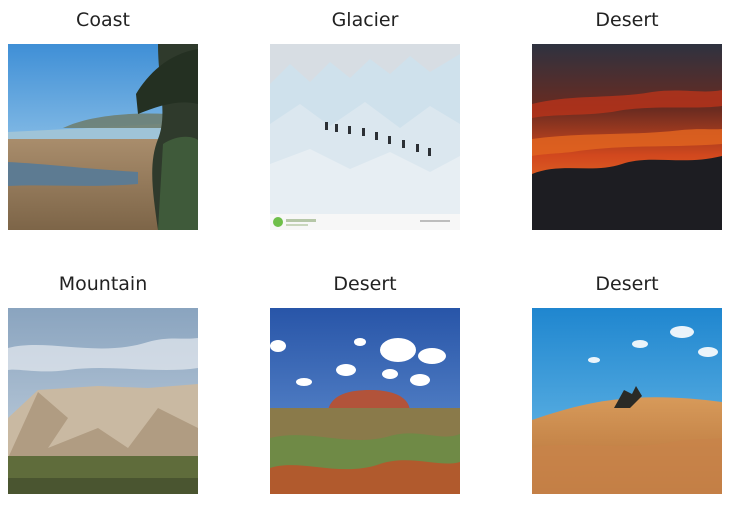 The image size is (730, 505). I want to click on desert-rock-photo, so click(365, 401).